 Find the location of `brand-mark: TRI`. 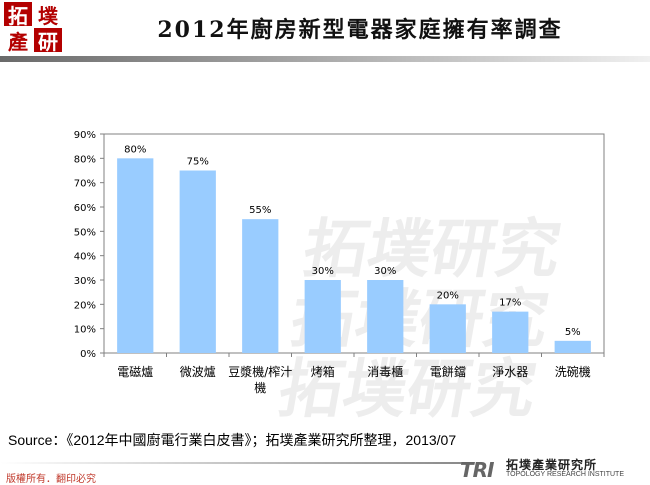

brand-mark: TRI is located at coordinates (477, 470).